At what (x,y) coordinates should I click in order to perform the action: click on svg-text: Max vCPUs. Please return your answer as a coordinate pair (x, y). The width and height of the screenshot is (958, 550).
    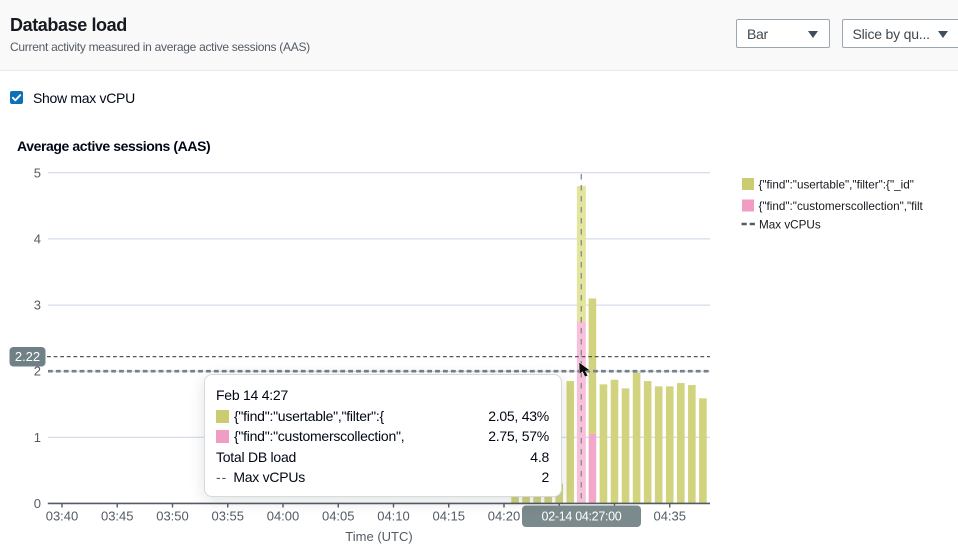
    Looking at the image, I should click on (790, 224).